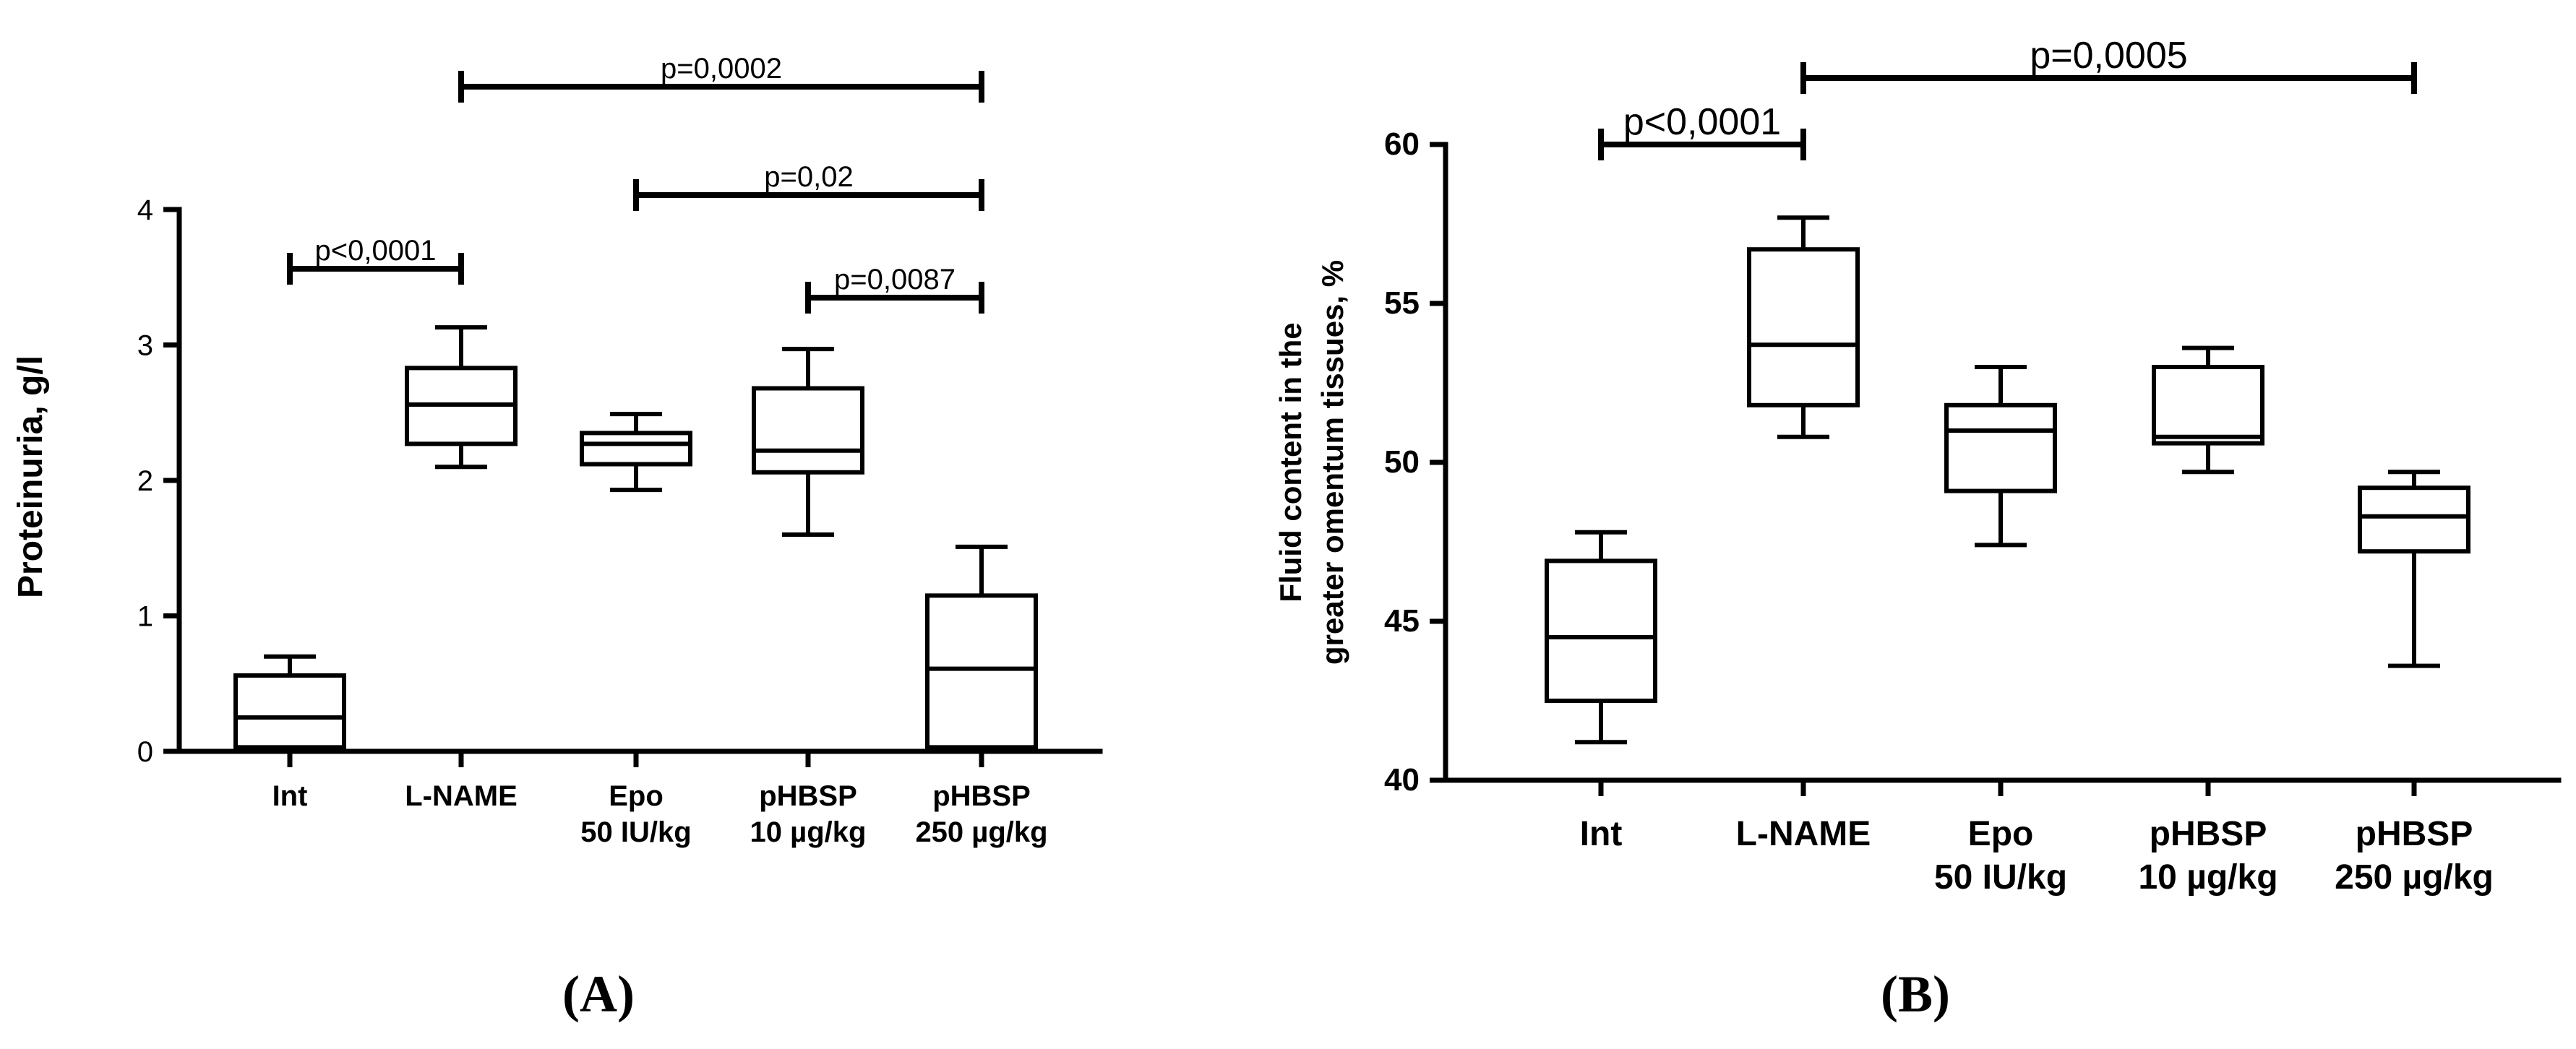  Describe the element at coordinates (1916, 994) in the screenshot. I see `panel-label: (B)` at that location.